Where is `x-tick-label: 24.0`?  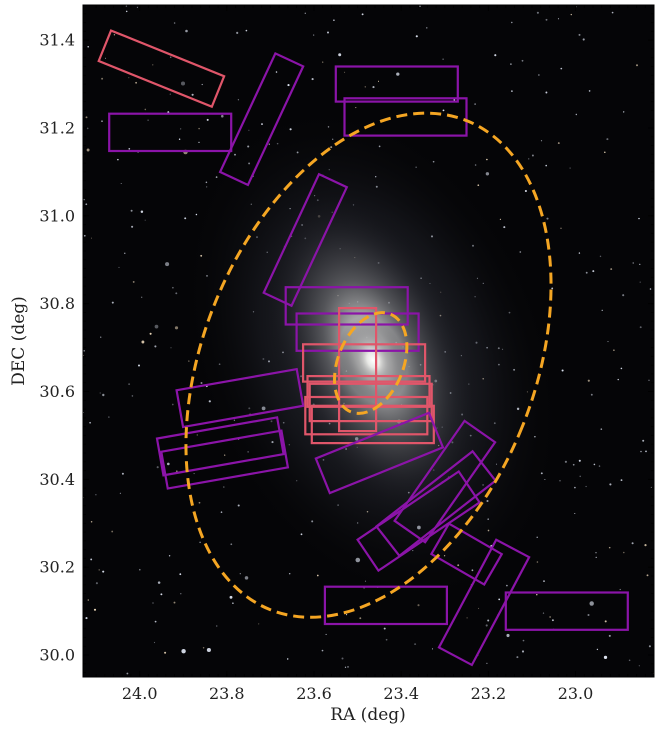 x-tick-label: 24.0 is located at coordinates (140, 693).